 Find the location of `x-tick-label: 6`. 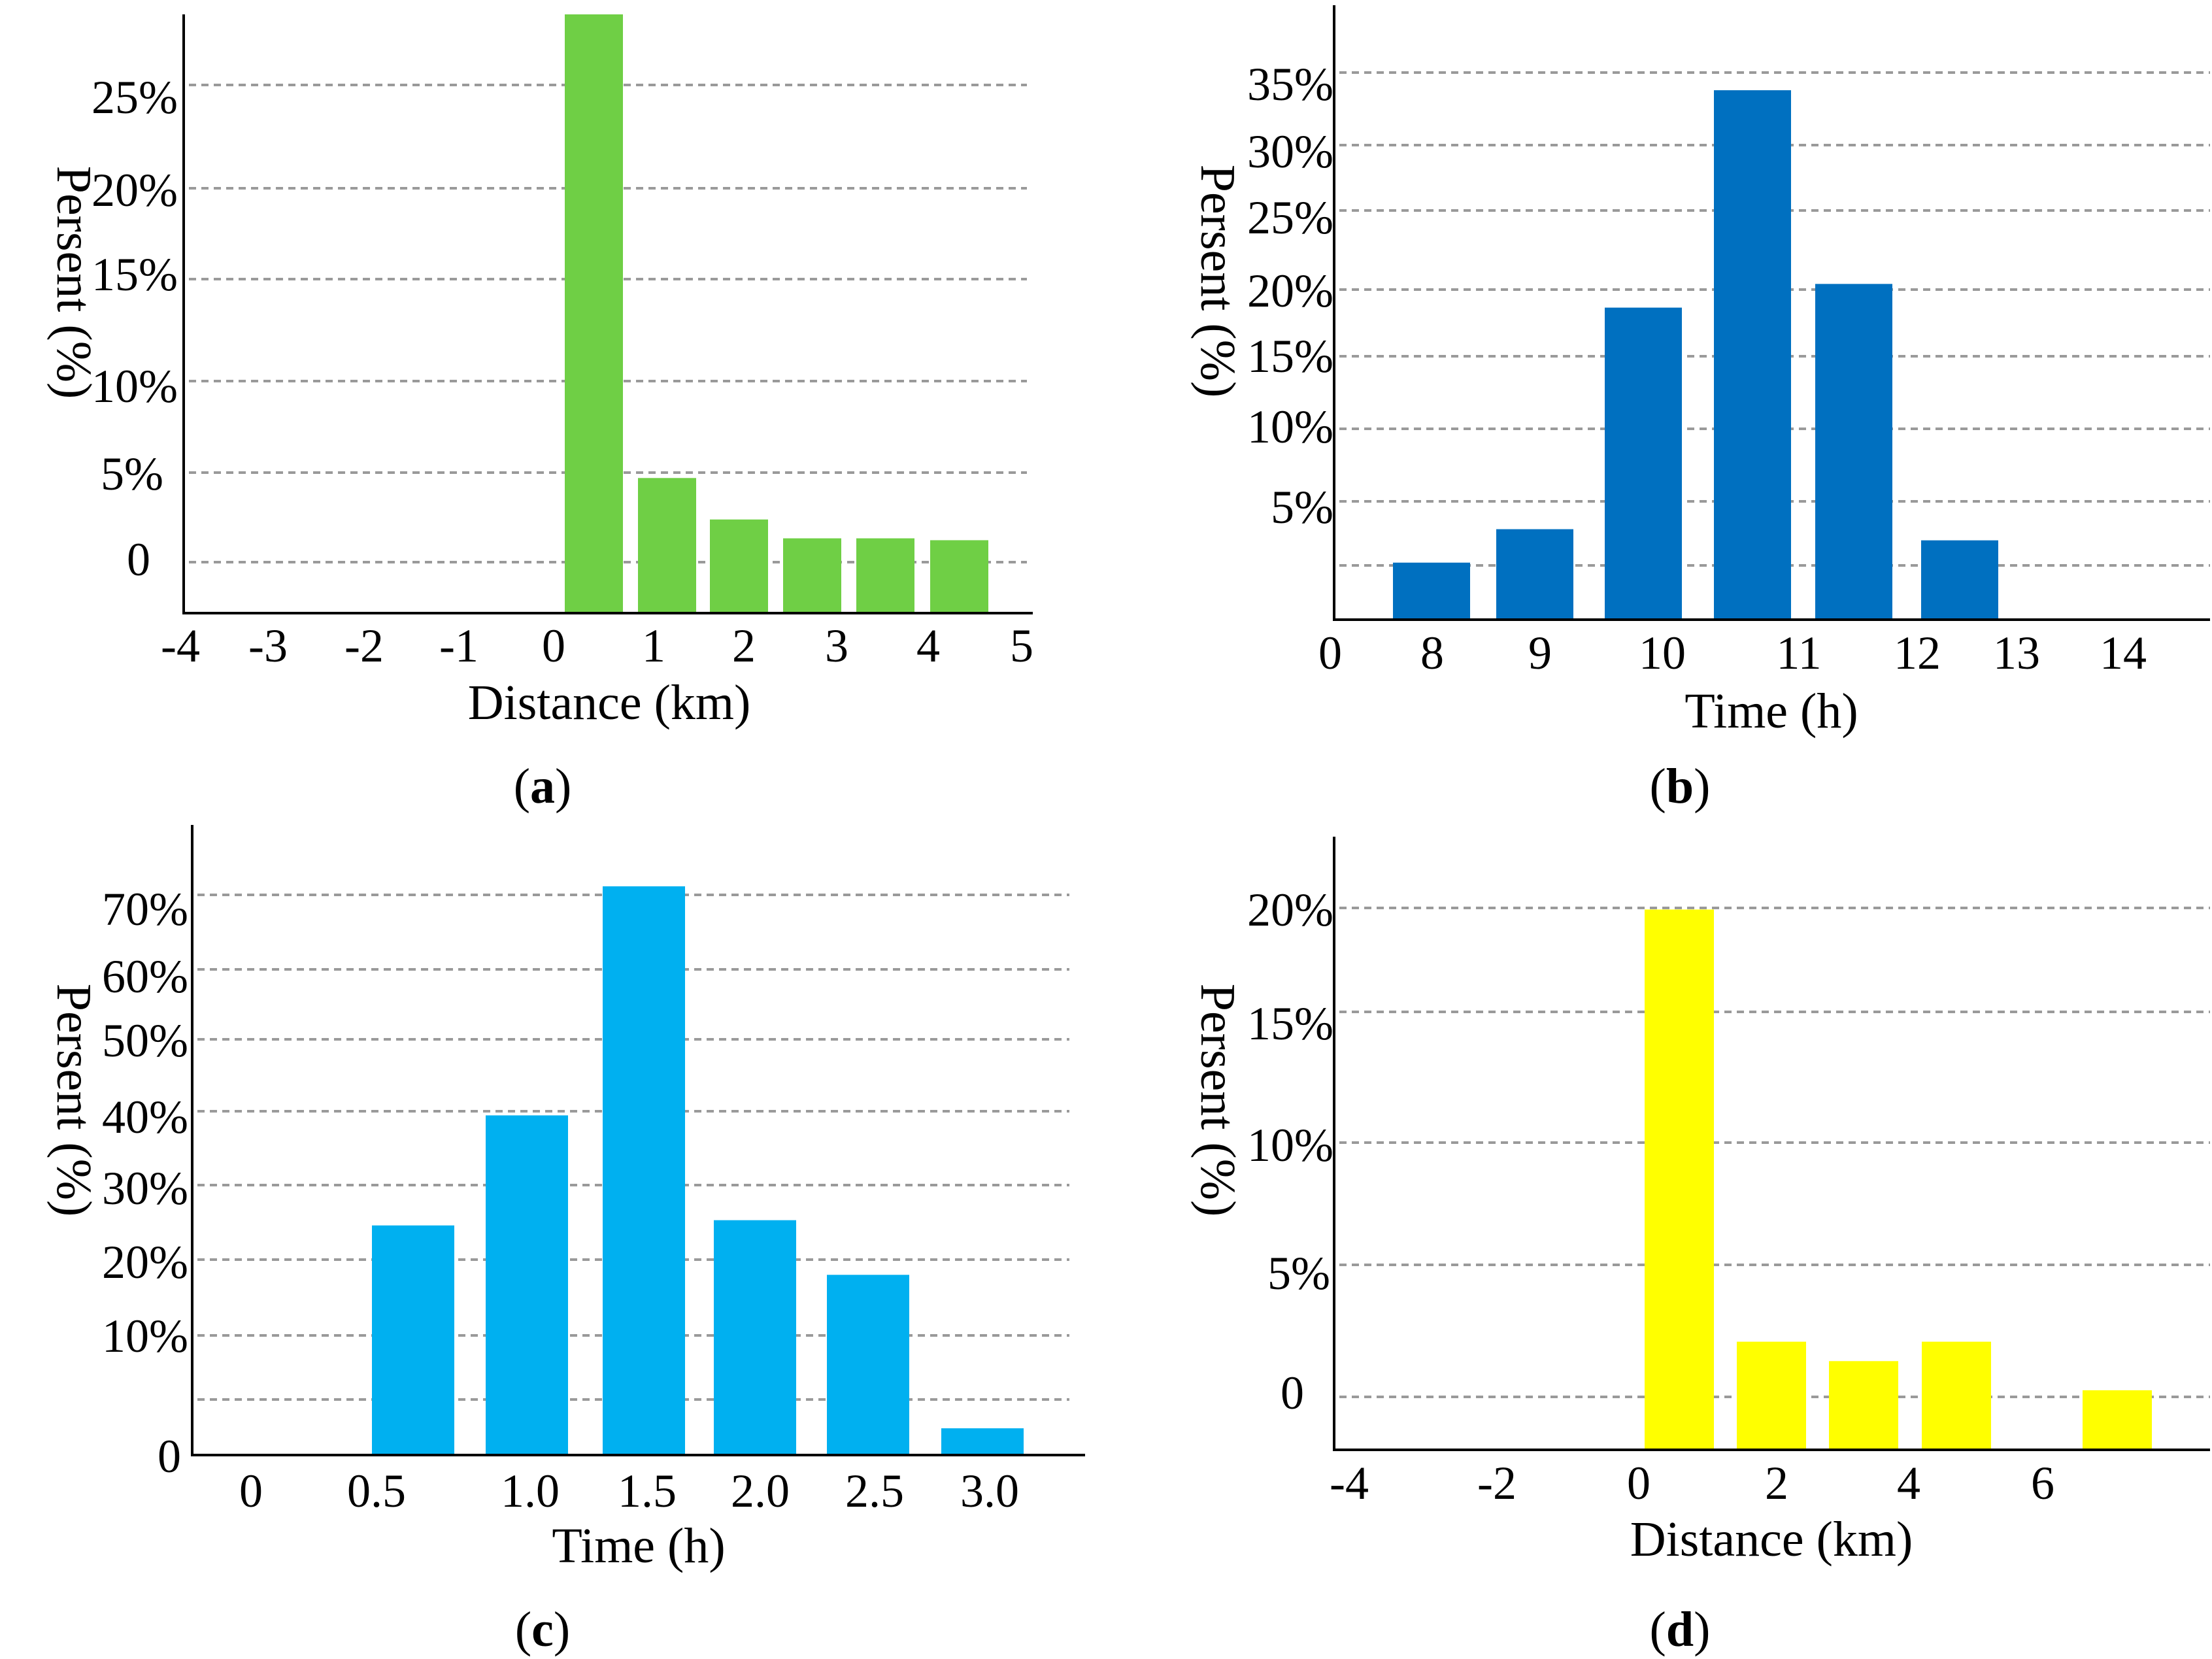

x-tick-label: 6 is located at coordinates (2042, 1483).